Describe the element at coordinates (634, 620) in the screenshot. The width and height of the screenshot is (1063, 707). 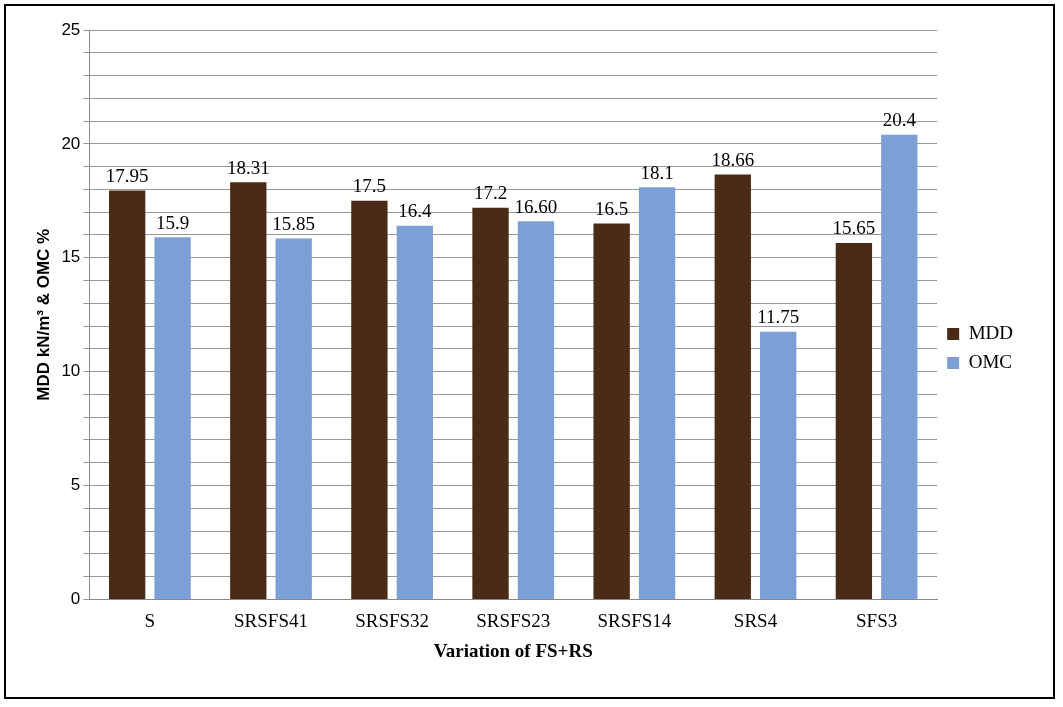
I see `x-tick-label: SRSFS14` at that location.